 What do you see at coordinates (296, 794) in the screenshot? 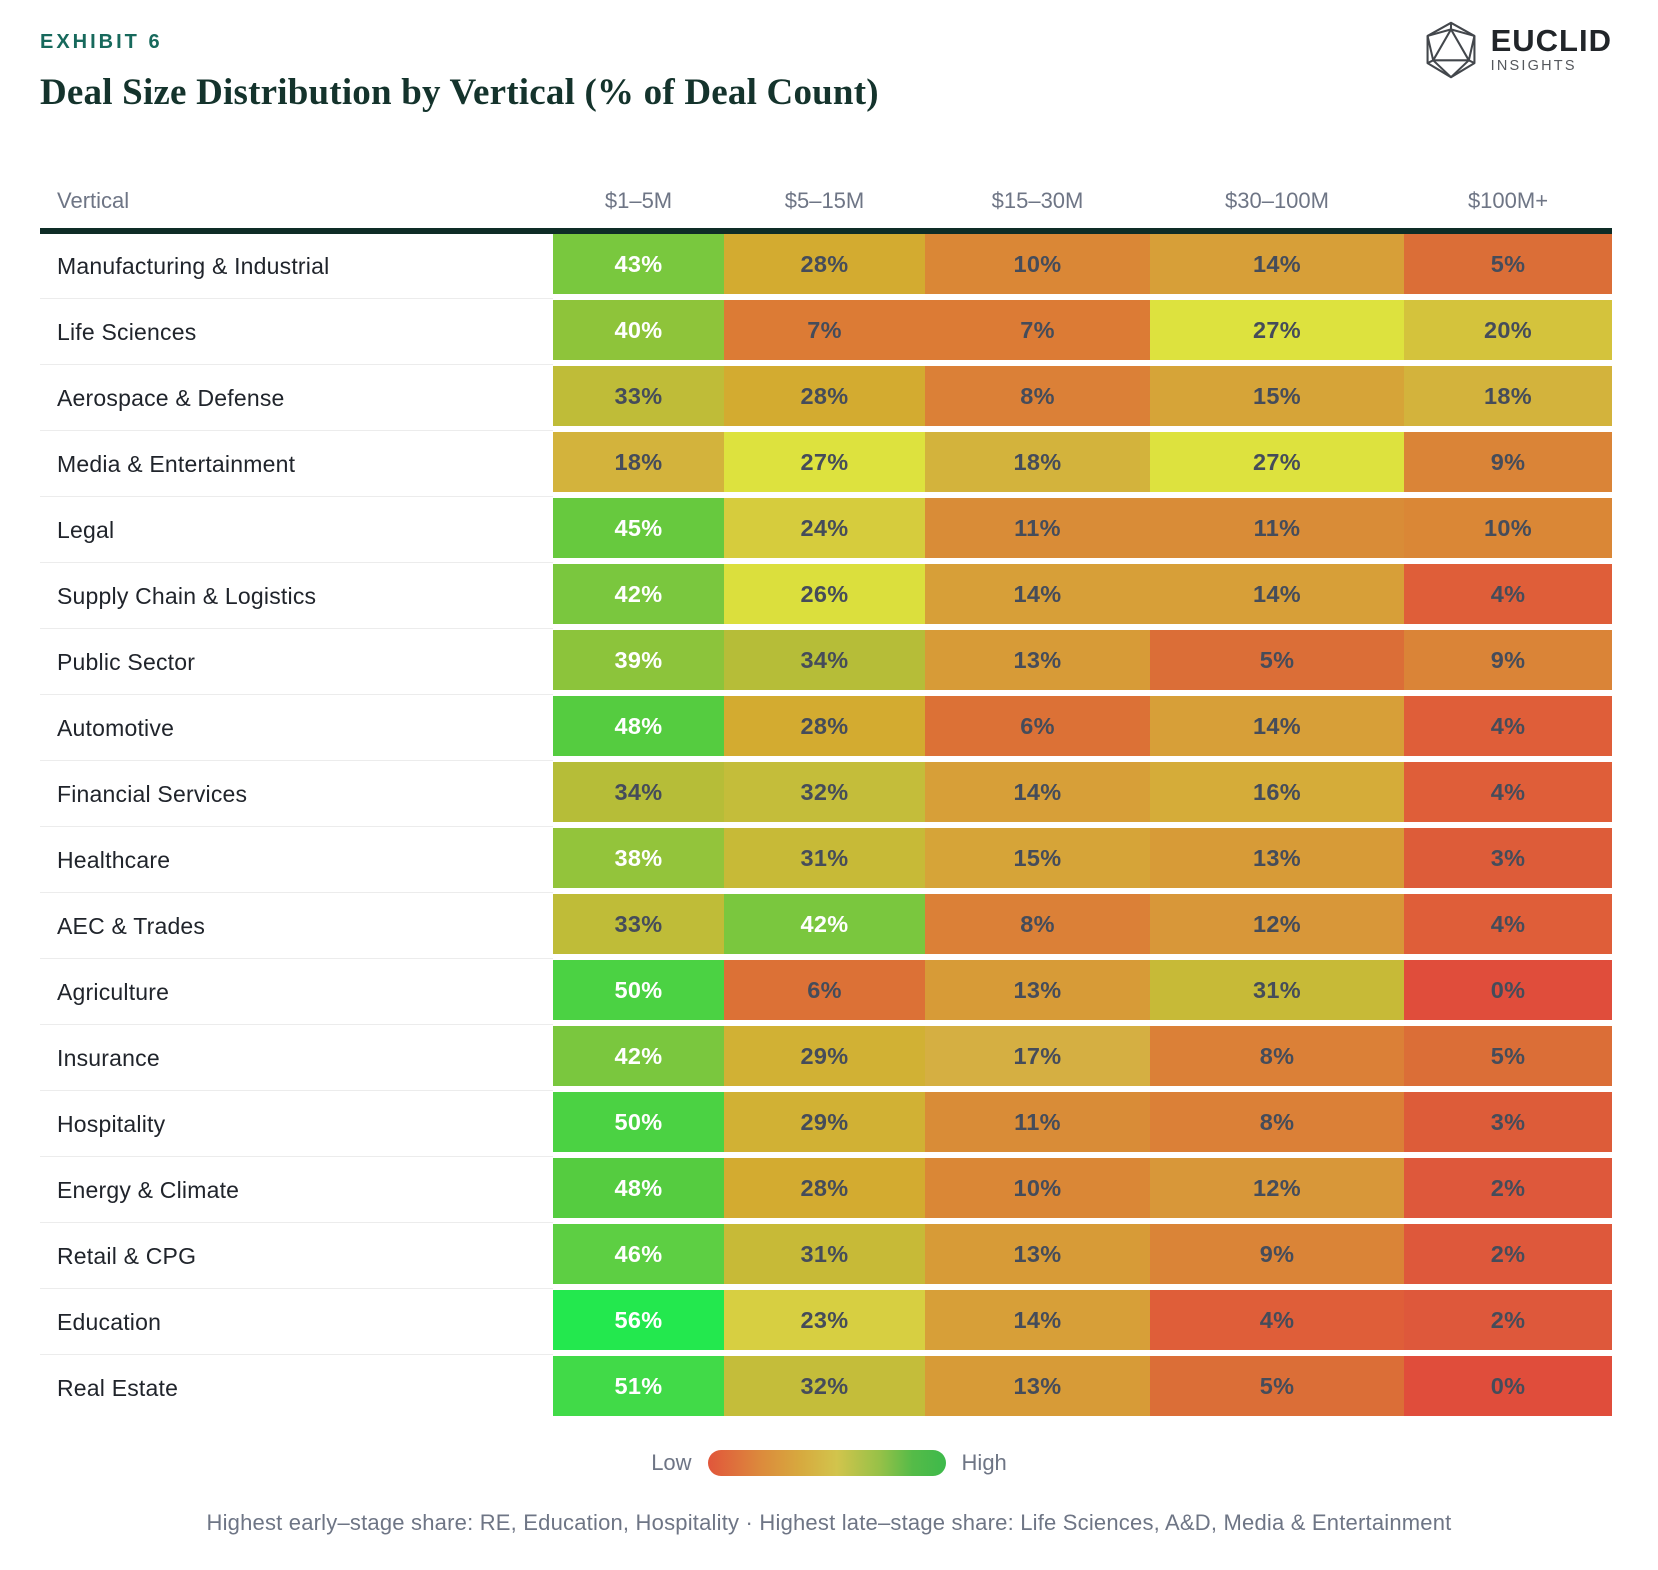
I see `vertical-label: Financial Services` at bounding box center [296, 794].